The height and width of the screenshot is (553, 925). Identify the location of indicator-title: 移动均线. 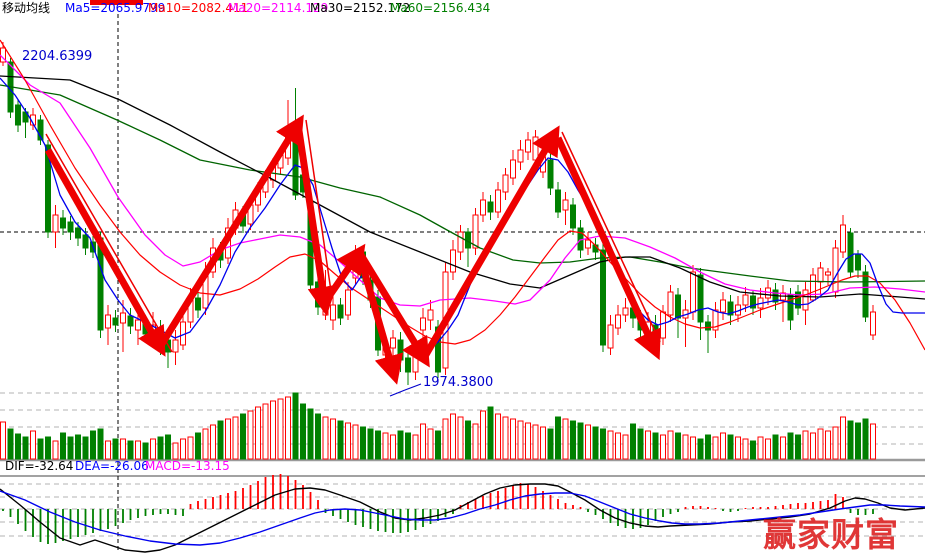
(26, 8).